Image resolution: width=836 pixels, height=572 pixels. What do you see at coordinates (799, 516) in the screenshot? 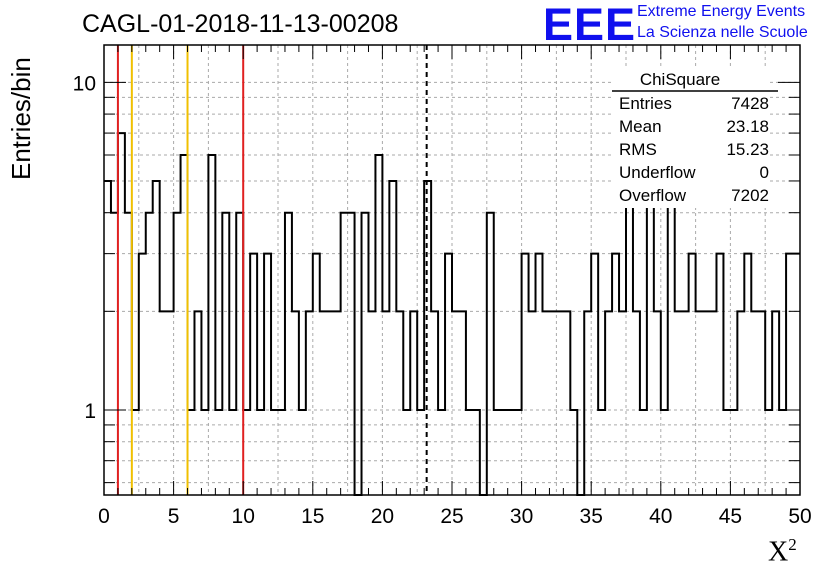
I see `x-tick-label: 50` at bounding box center [799, 516].